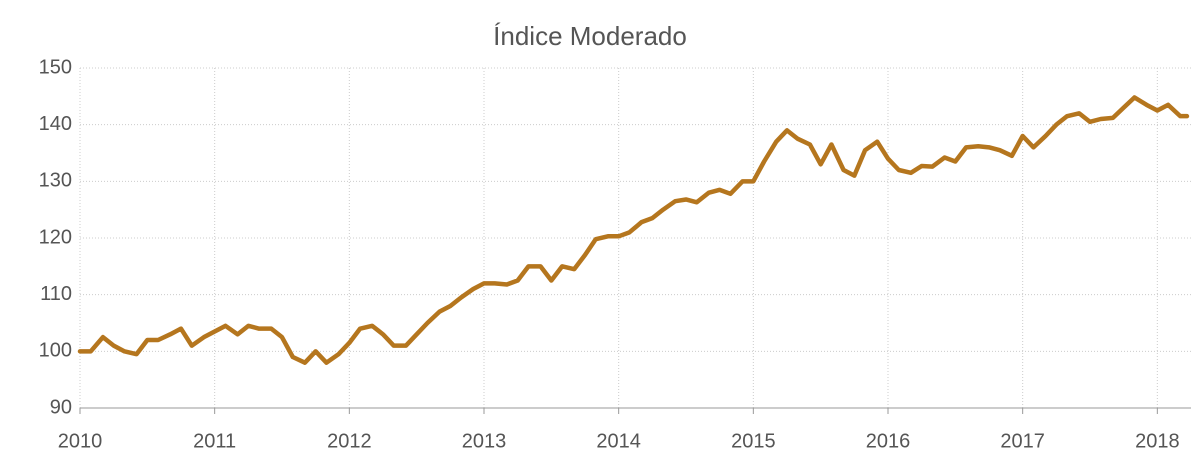 This screenshot has height=459, width=1195. Describe the element at coordinates (55, 67) in the screenshot. I see `y-tick-label: 150` at that location.